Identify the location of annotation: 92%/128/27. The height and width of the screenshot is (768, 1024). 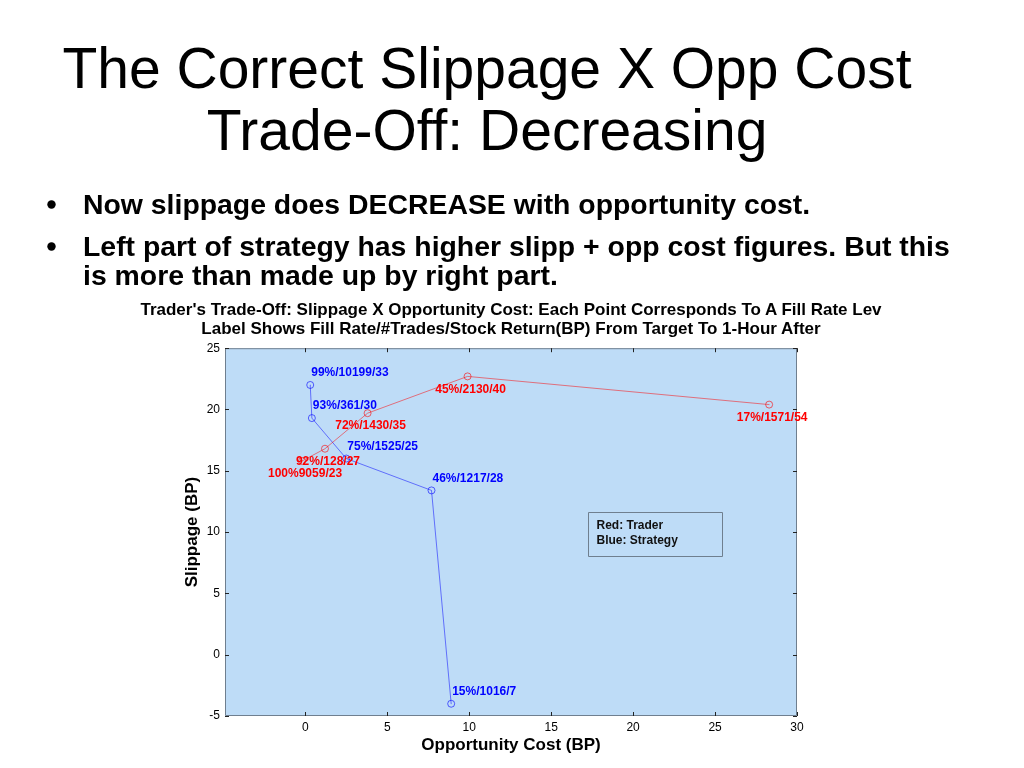
(328, 461).